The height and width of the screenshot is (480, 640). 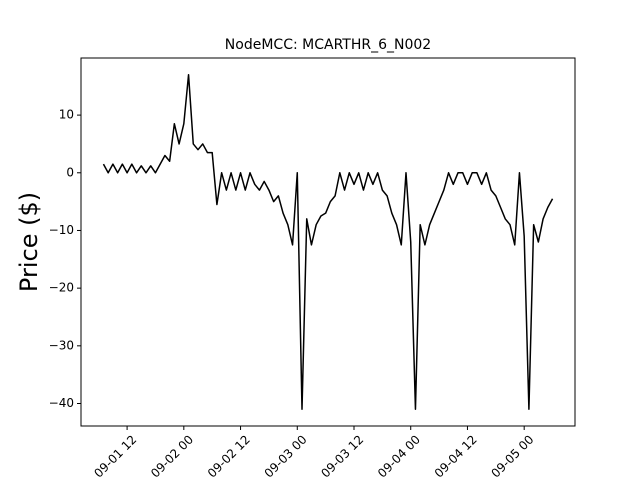 What do you see at coordinates (342, 456) in the screenshot?
I see `x-tick-label: 09-03 12` at bounding box center [342, 456].